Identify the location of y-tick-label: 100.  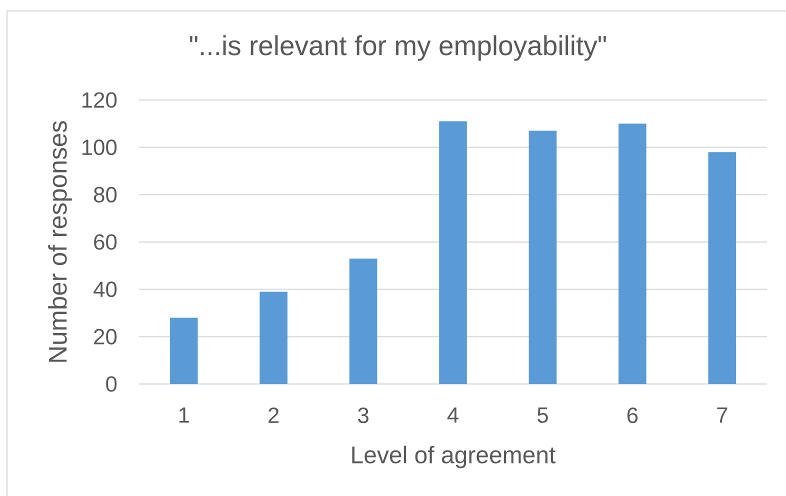
(99, 148).